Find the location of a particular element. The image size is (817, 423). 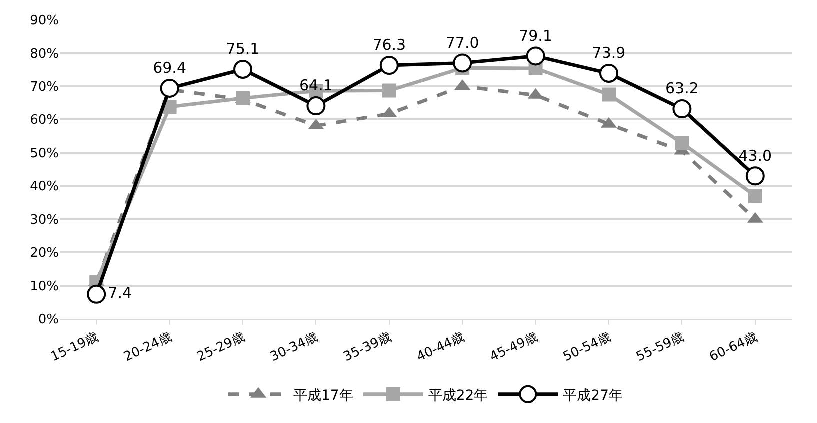

y-tick-label: 10% is located at coordinates (44, 286).